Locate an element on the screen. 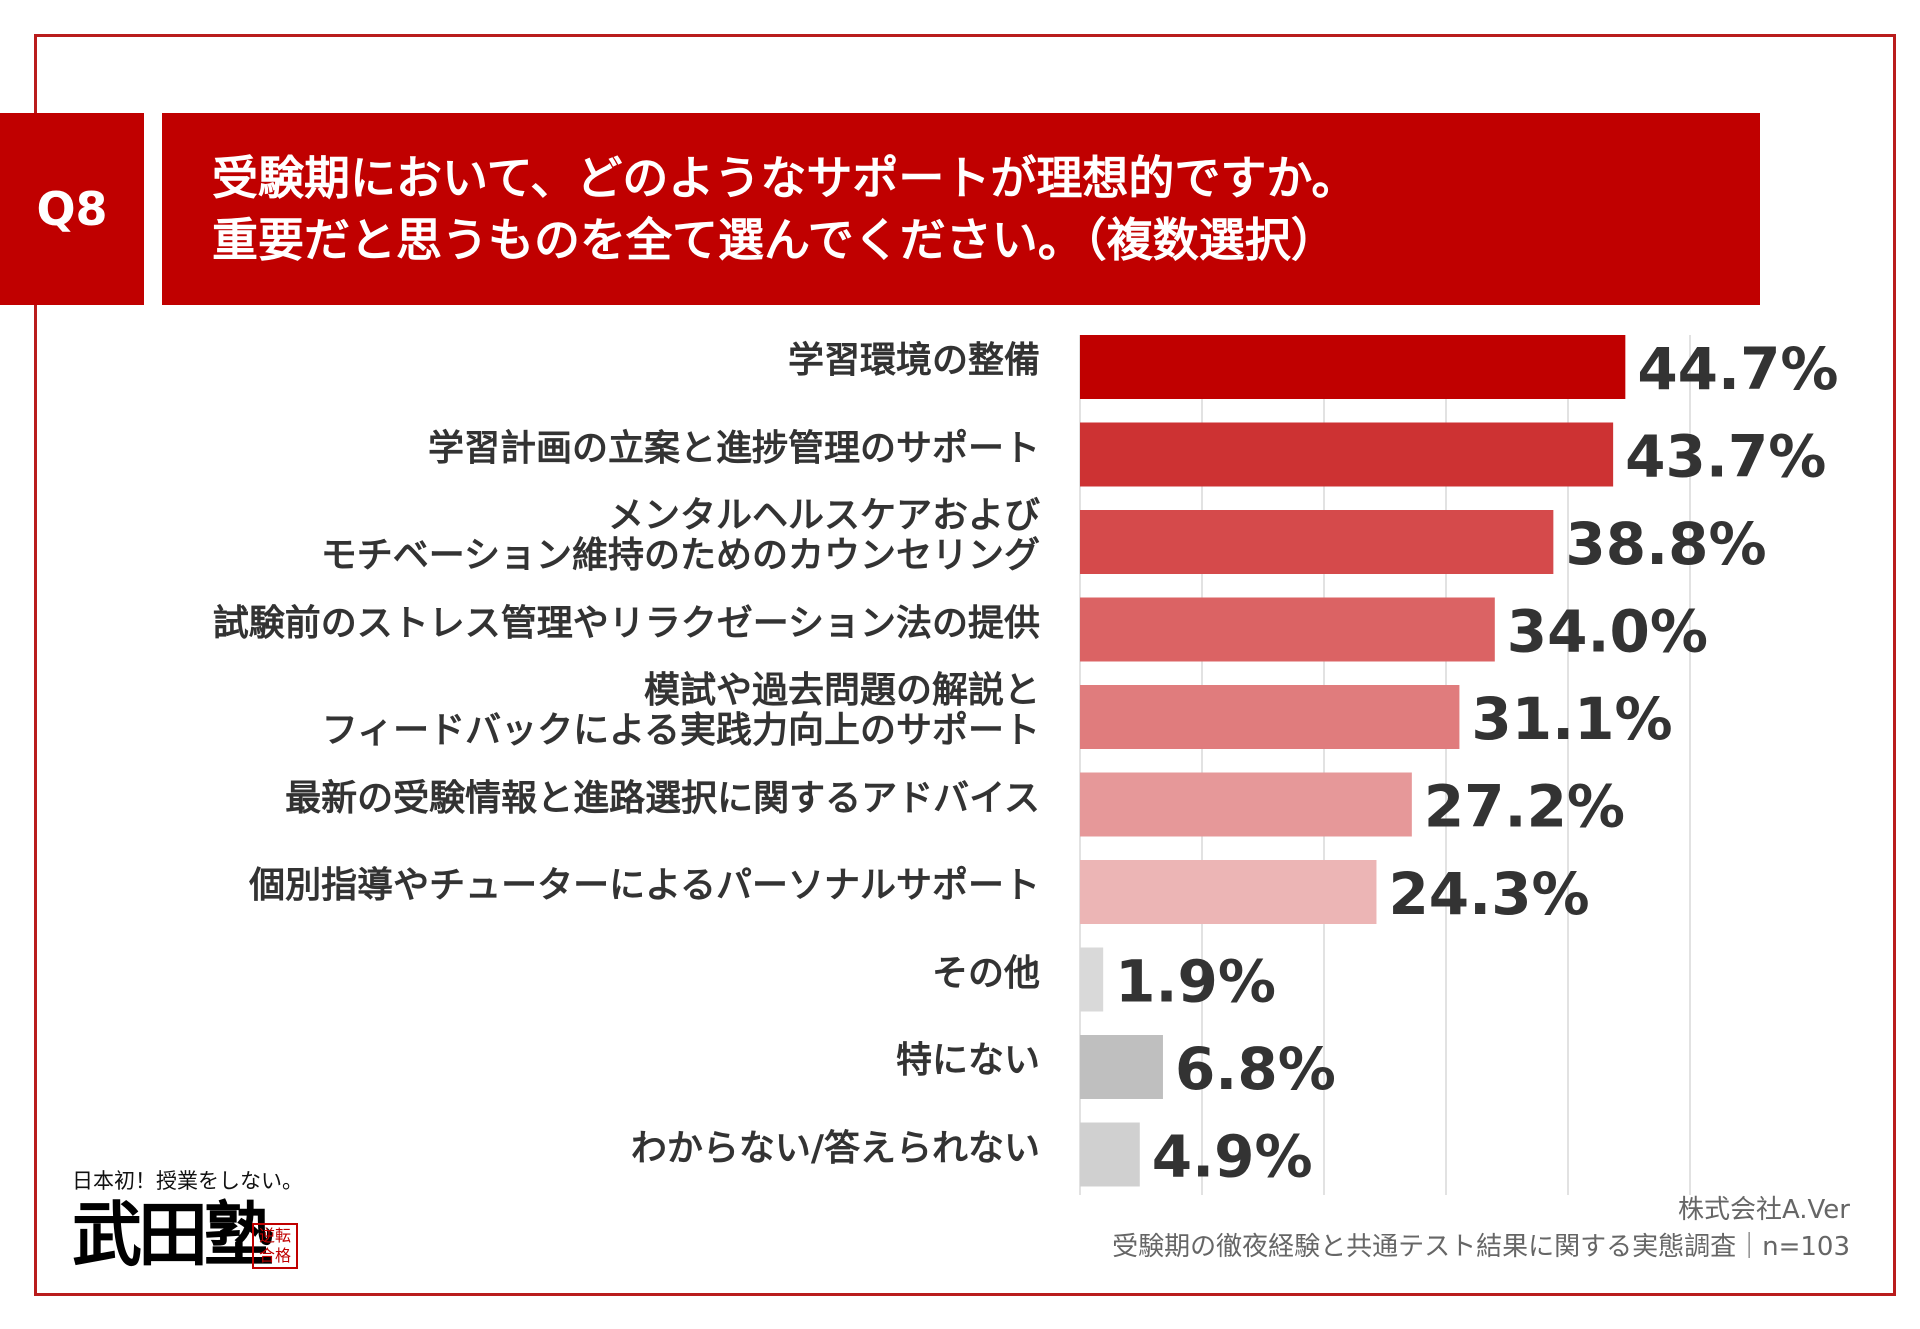  category-label: その他 is located at coordinates (985, 973).